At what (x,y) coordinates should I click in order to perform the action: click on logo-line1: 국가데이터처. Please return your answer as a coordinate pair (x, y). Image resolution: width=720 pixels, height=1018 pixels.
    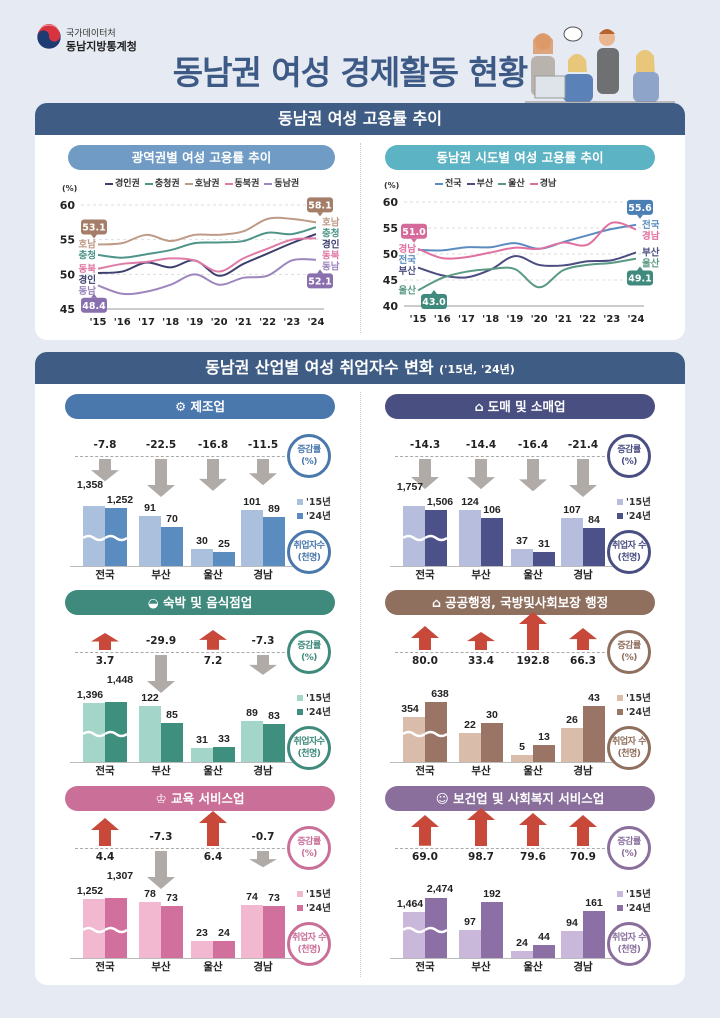
    Looking at the image, I should click on (91, 34).